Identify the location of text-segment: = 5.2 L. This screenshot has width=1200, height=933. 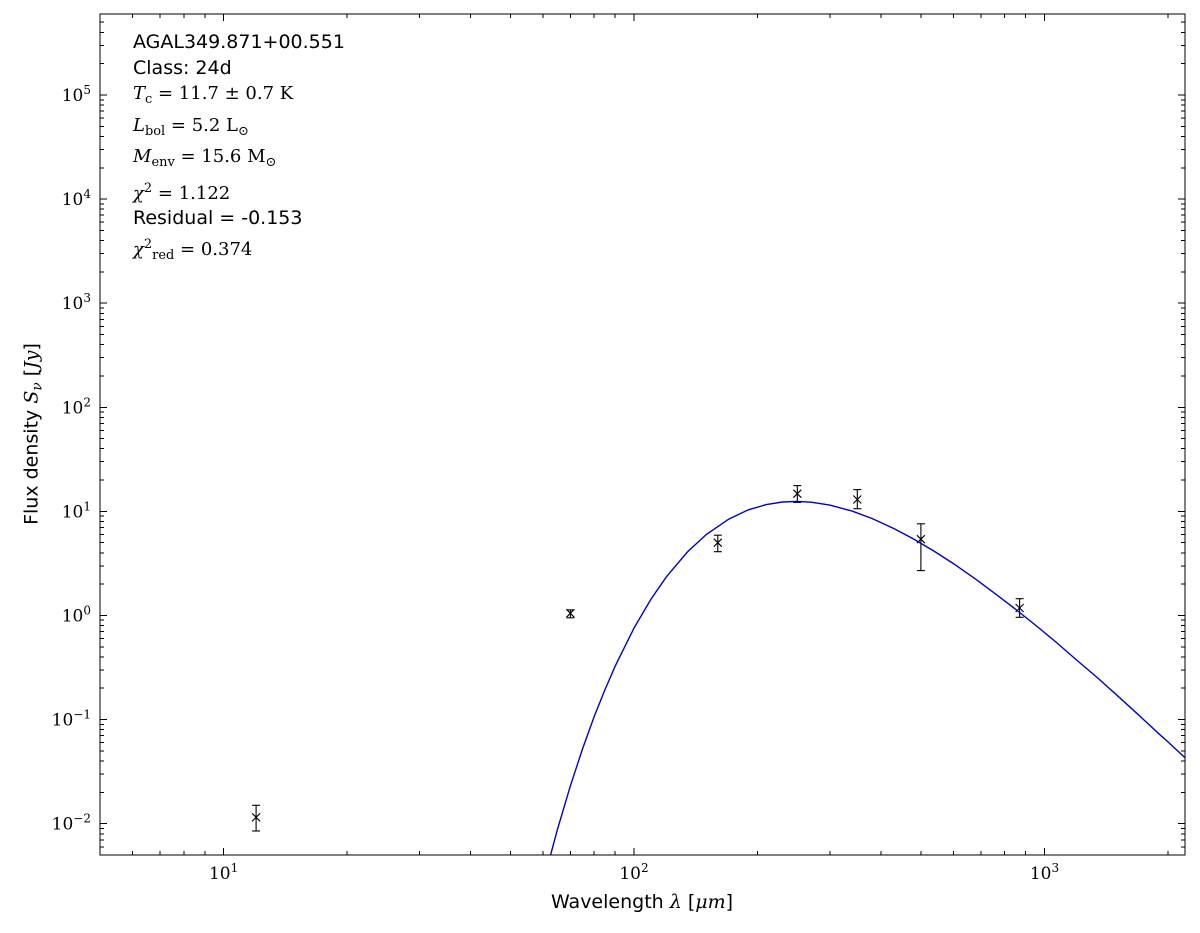
(202, 125).